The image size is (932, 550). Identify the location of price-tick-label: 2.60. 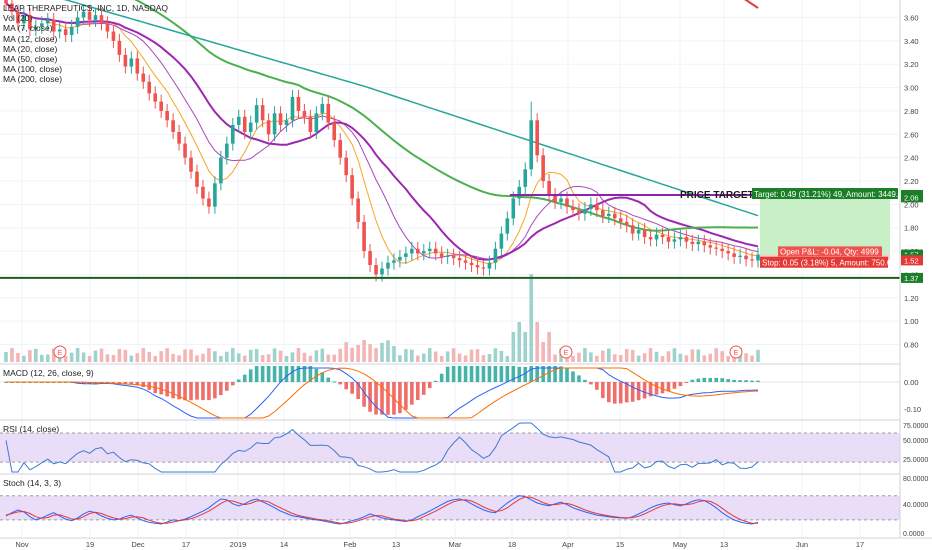
(911, 134).